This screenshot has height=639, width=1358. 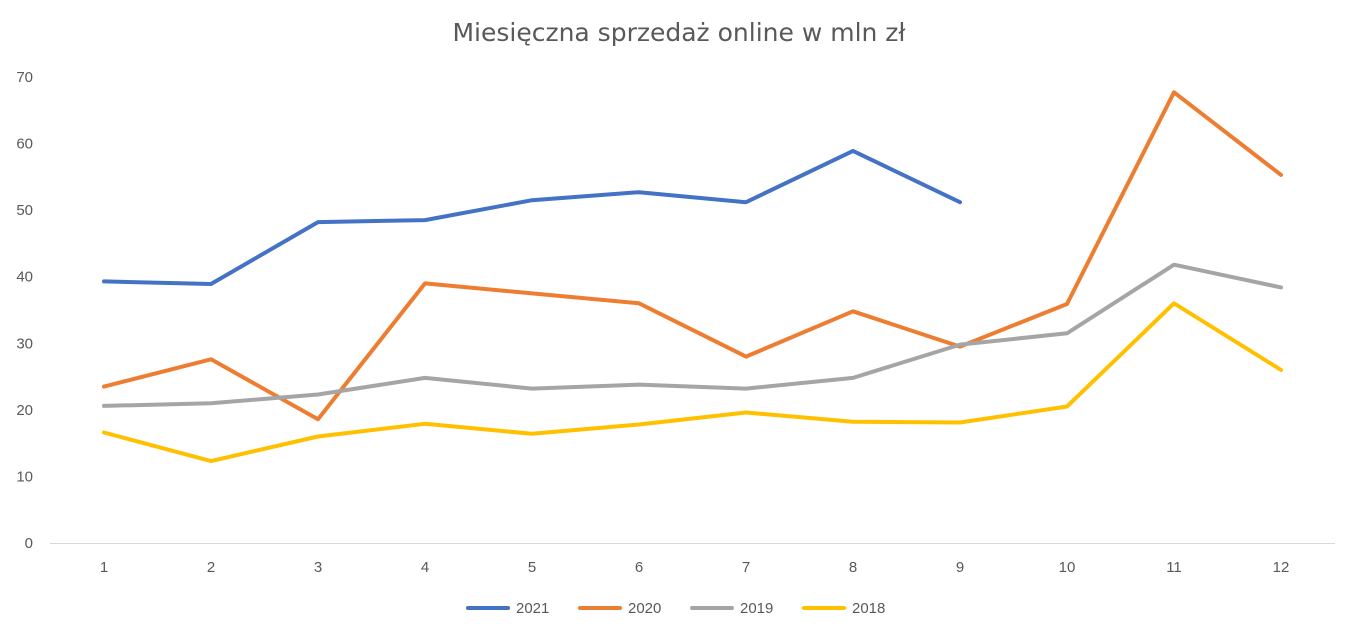 What do you see at coordinates (644, 608) in the screenshot?
I see `legend-label: 2020` at bounding box center [644, 608].